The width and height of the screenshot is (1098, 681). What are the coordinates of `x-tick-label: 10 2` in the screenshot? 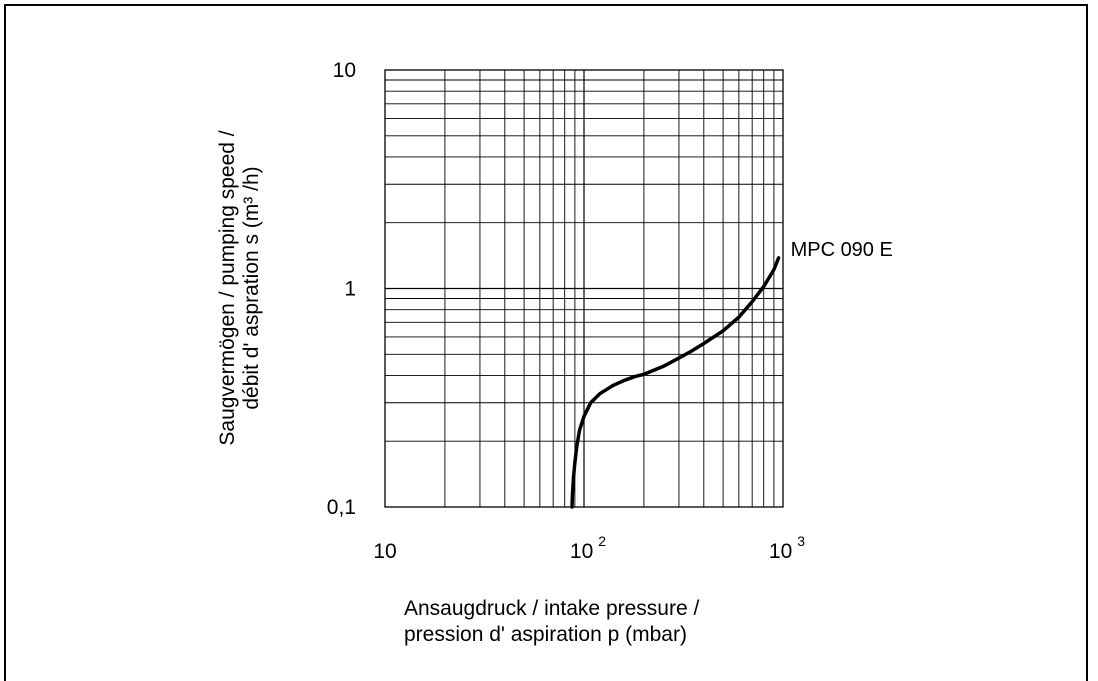 It's located at (588, 548).